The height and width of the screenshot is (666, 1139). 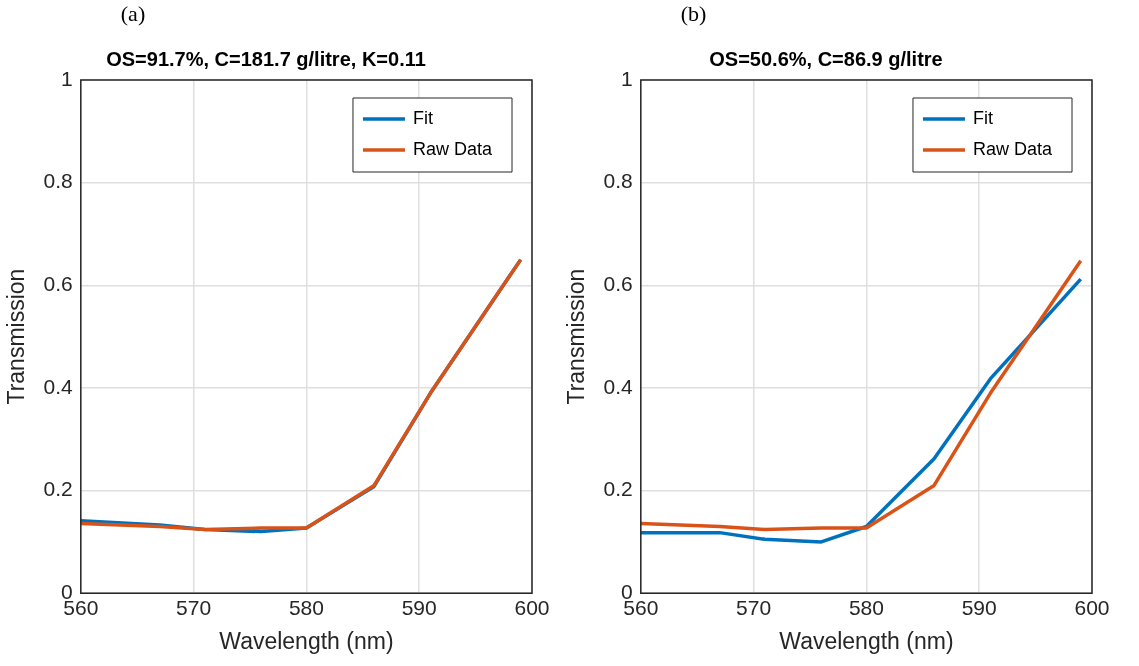 What do you see at coordinates (693, 13) in the screenshot?
I see `text: (b)` at bounding box center [693, 13].